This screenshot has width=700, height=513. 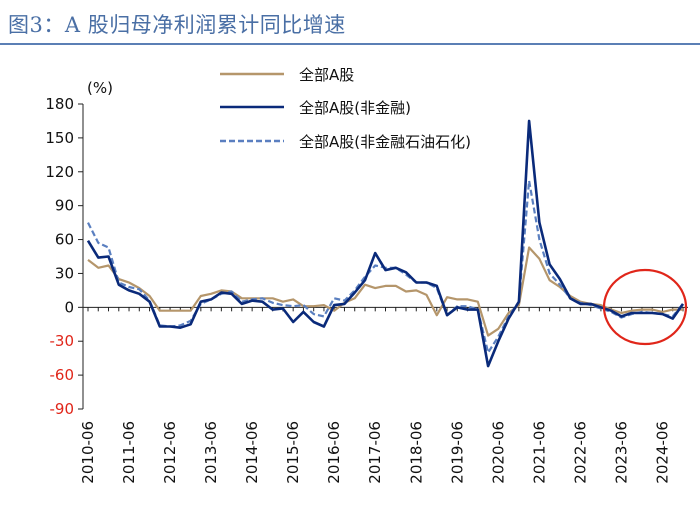 I want to click on x-tick-label: 2014-06, so click(x=252, y=452).